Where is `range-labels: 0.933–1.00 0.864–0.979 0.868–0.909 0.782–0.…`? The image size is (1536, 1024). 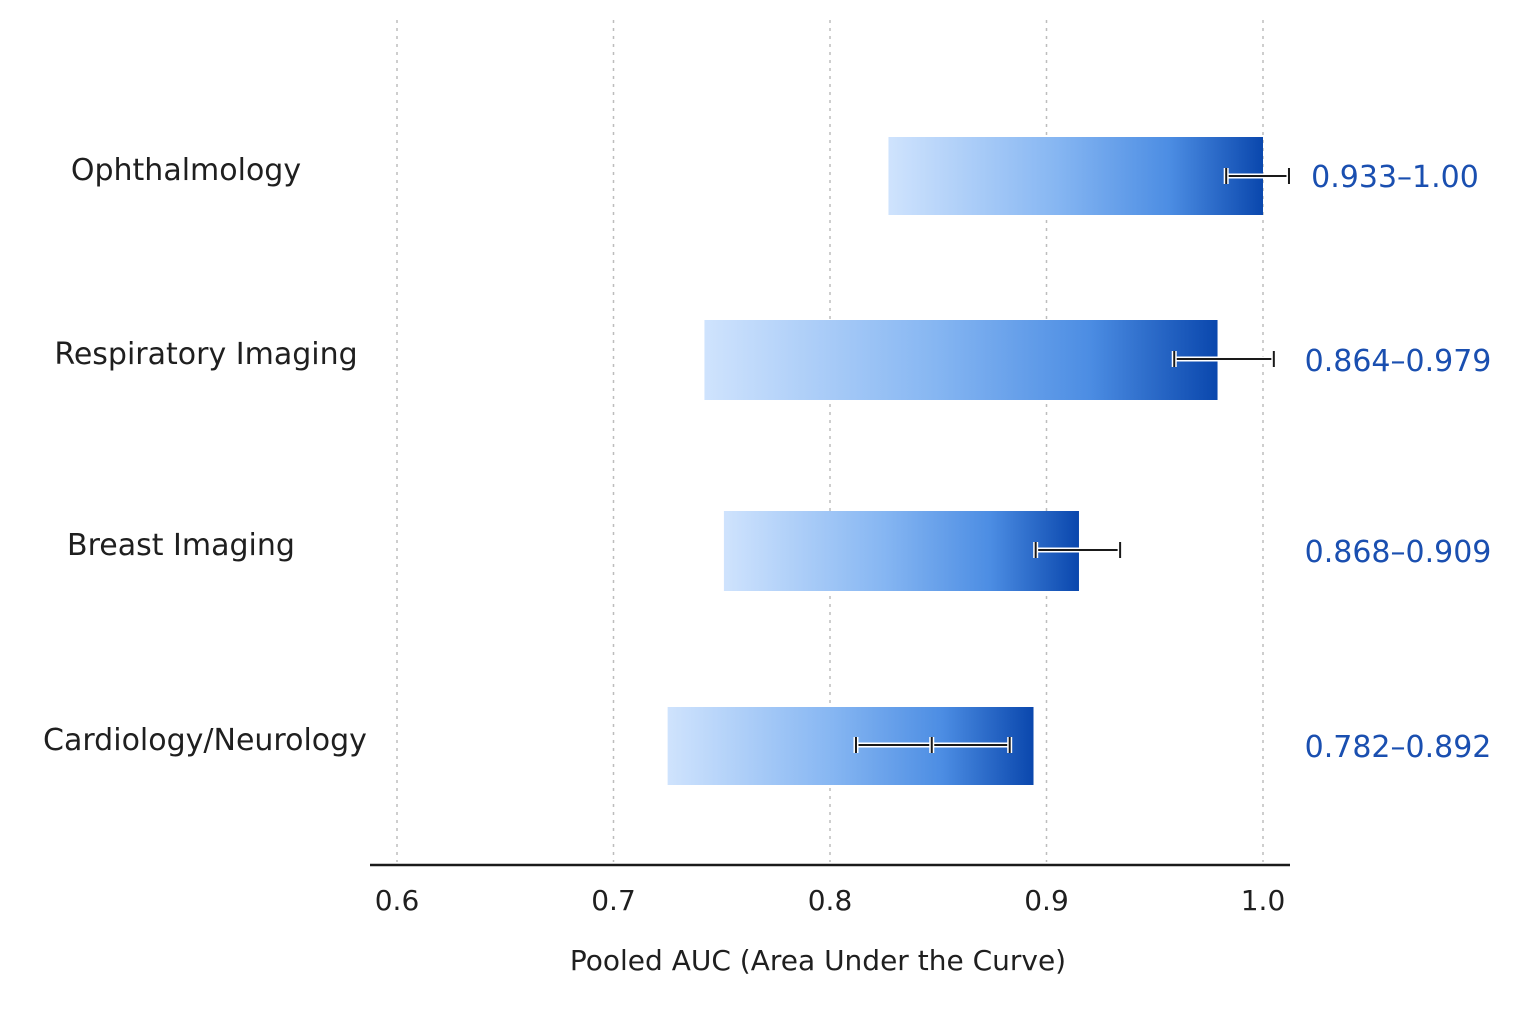 range-labels: 0.933–1.00 0.864–0.979 0.868–0.909 0.782–0.… is located at coordinates (1398, 462).